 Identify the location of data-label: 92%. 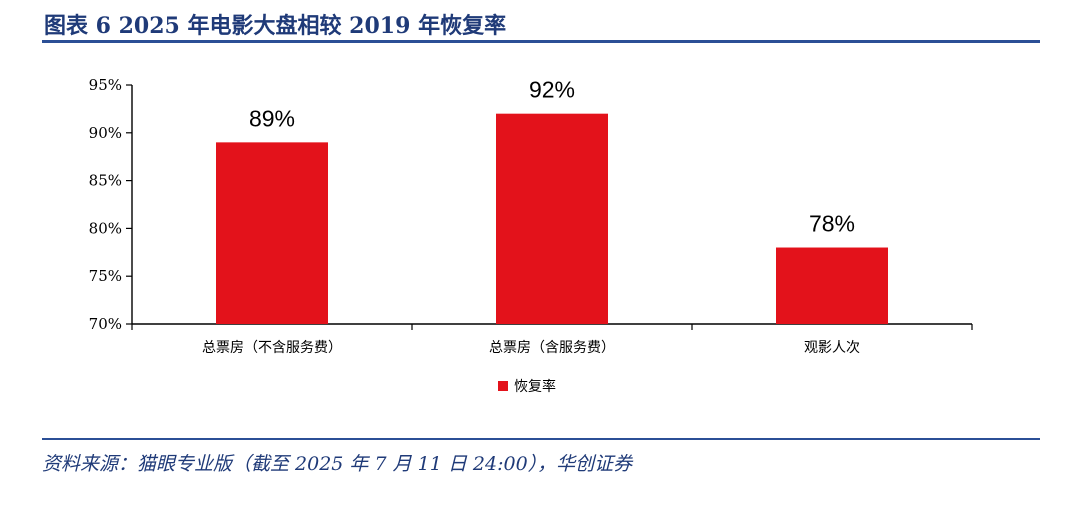
(552, 90).